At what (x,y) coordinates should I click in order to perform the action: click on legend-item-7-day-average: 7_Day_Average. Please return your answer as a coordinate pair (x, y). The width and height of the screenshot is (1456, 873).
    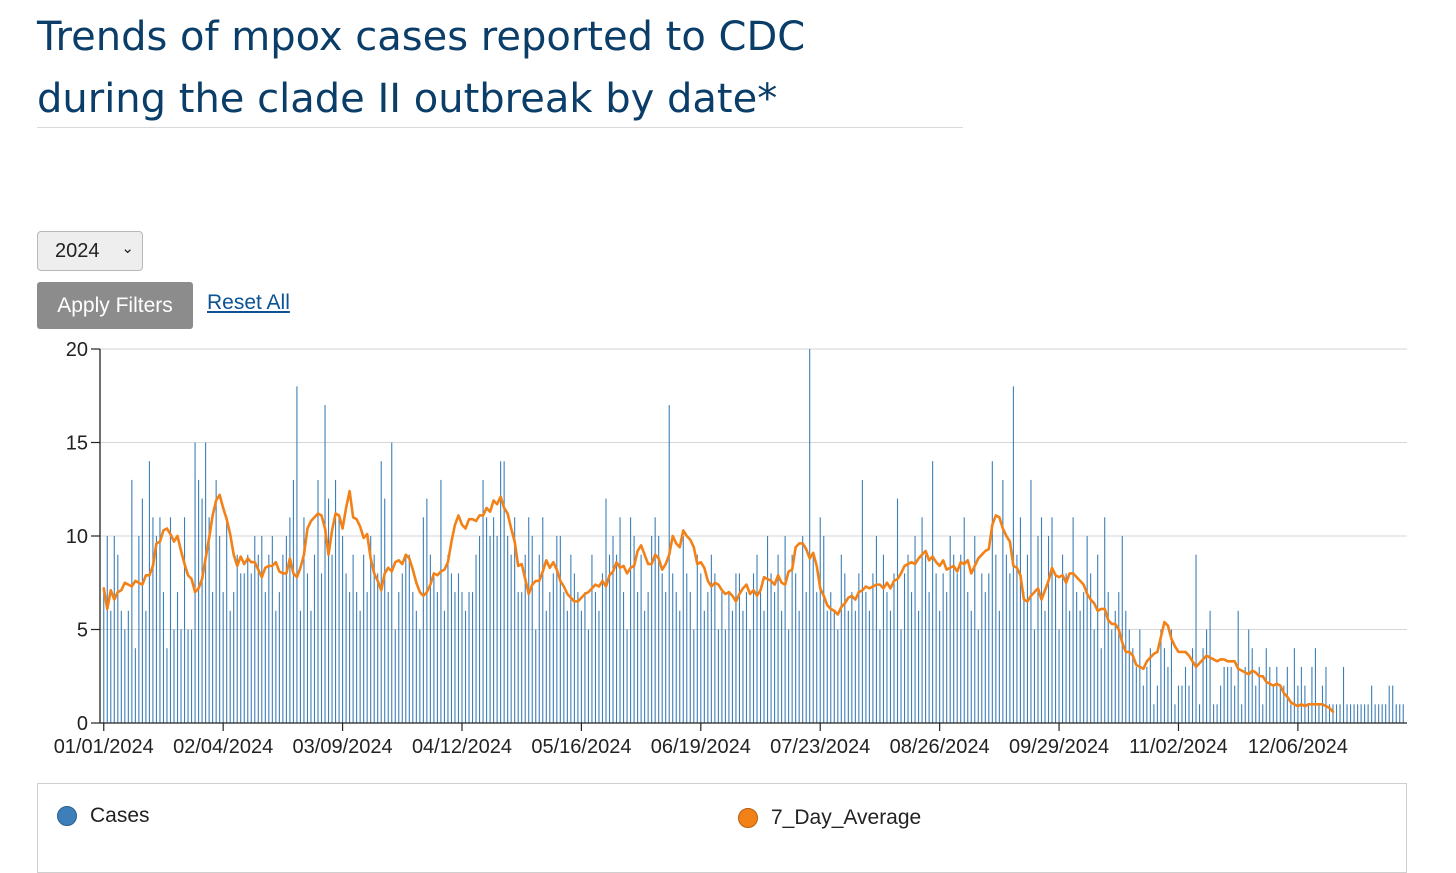
    Looking at the image, I should click on (829, 818).